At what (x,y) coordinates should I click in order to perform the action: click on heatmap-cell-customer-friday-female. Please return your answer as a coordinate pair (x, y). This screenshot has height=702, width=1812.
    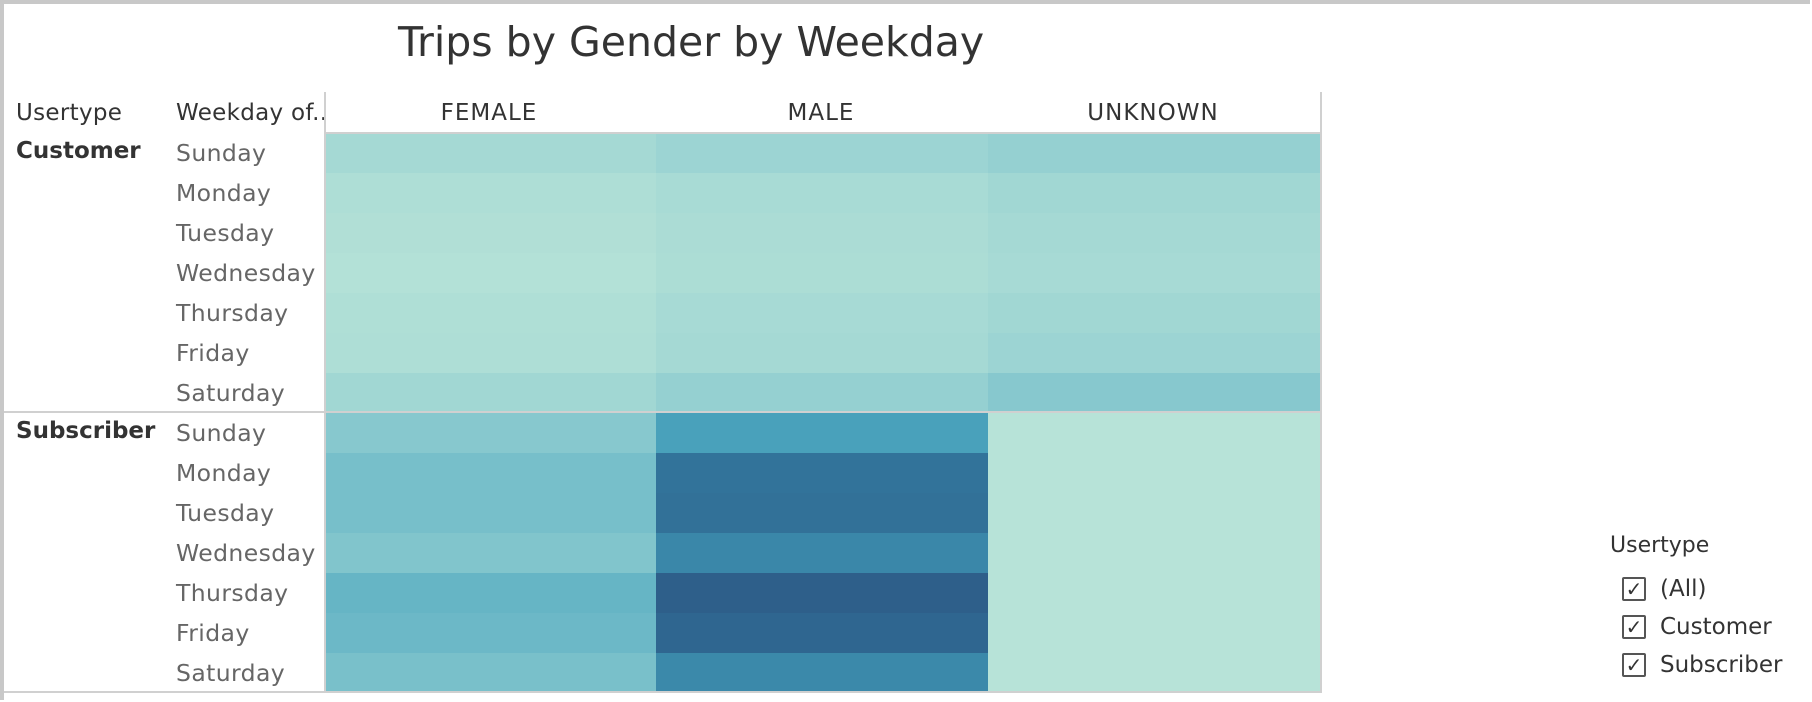
    Looking at the image, I should click on (490, 353).